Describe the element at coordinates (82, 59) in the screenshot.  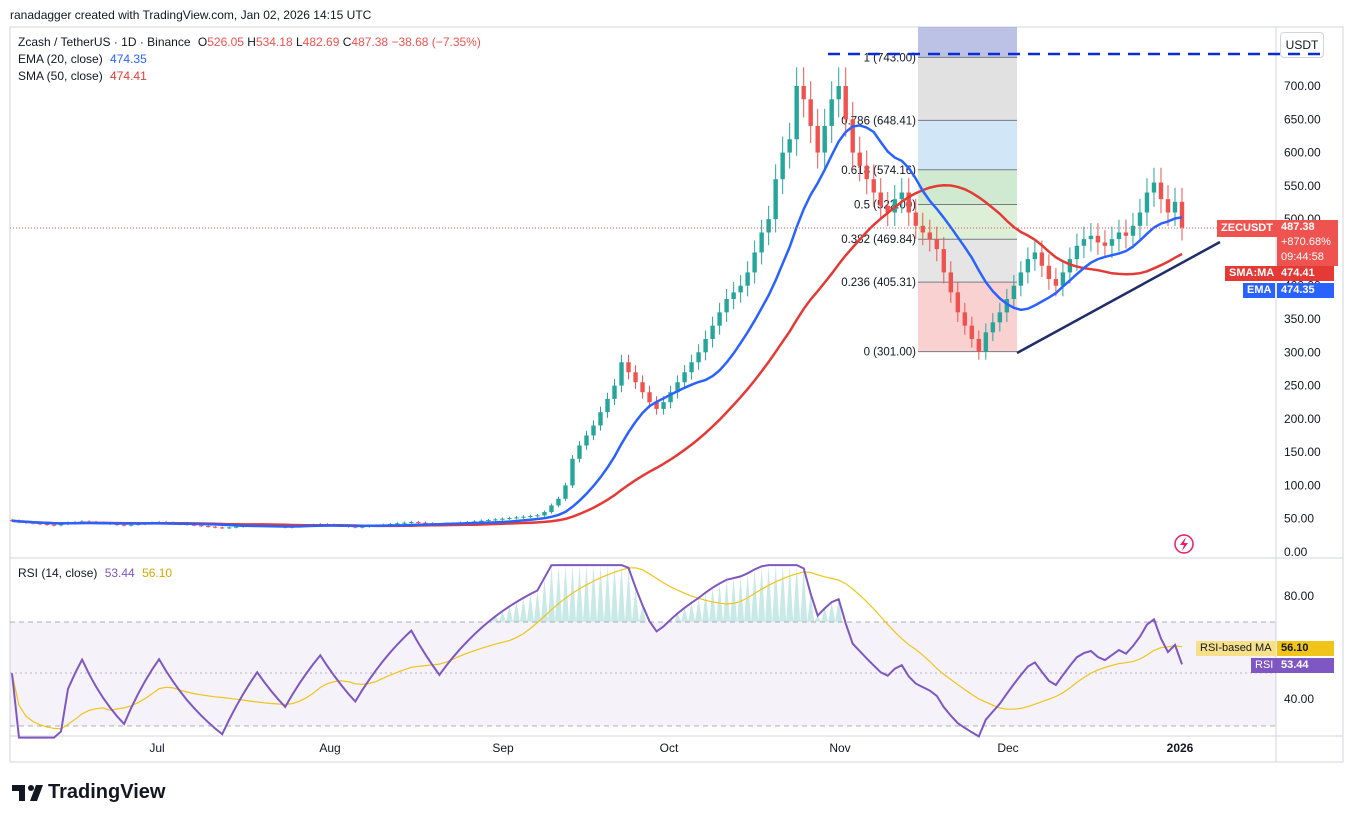
I see `ema-legend: EMA (20, close) 474.35` at that location.